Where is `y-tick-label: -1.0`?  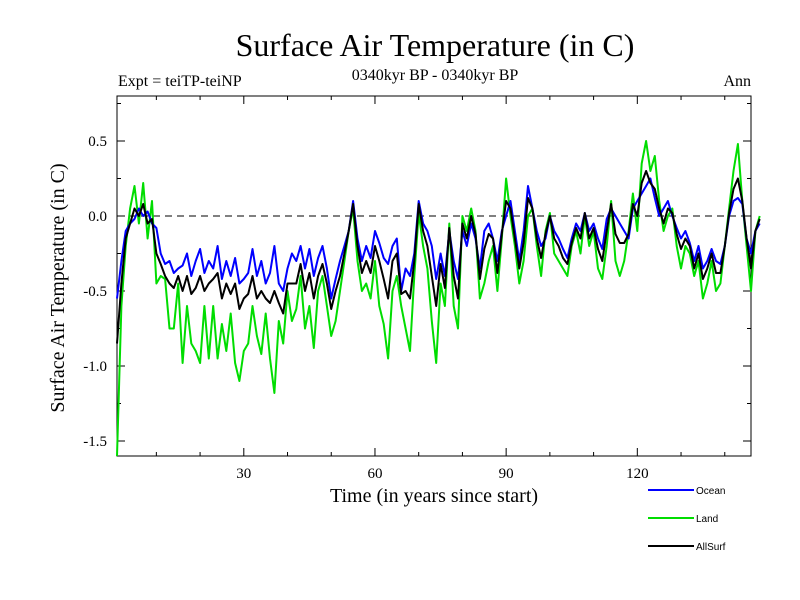
y-tick-label: -1.0 is located at coordinates (95, 367).